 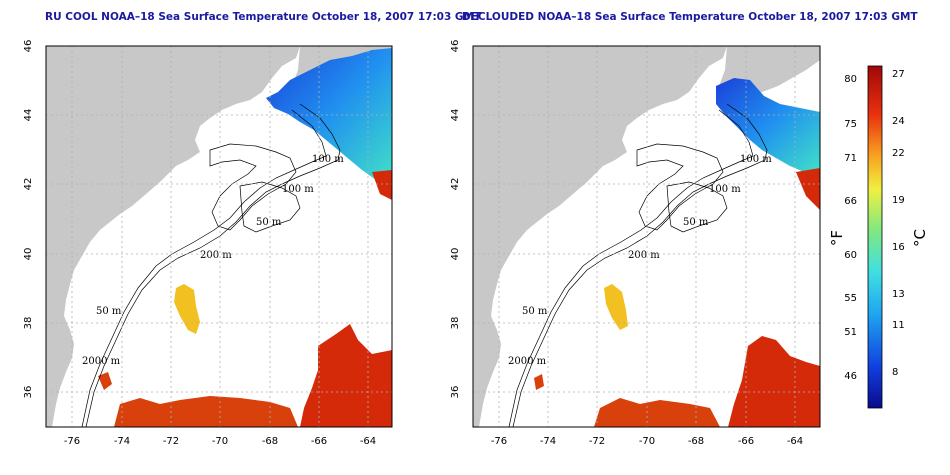 I want to click on left-map-sst-warm-se, so click(x=346, y=375).